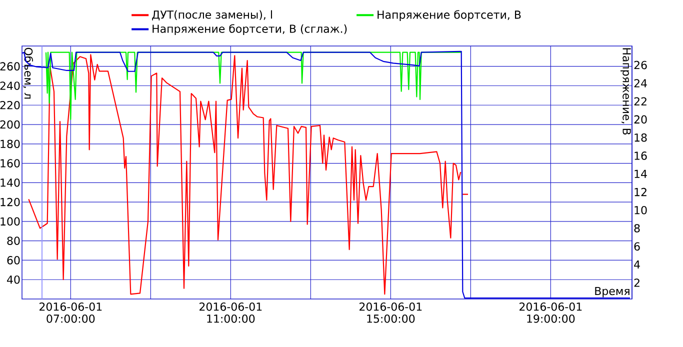  Describe the element at coordinates (10, 124) in the screenshot. I see `y-tick-label: 200` at that location.